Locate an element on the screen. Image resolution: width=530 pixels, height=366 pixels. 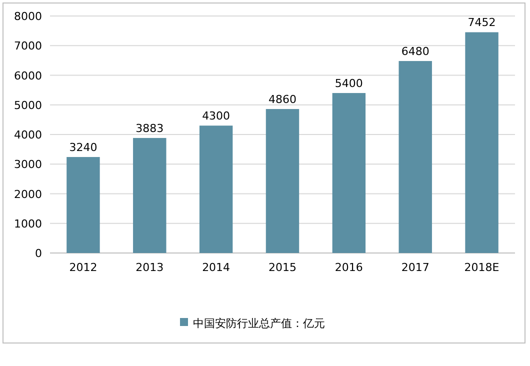
data-label: 7452 is located at coordinates (482, 23).